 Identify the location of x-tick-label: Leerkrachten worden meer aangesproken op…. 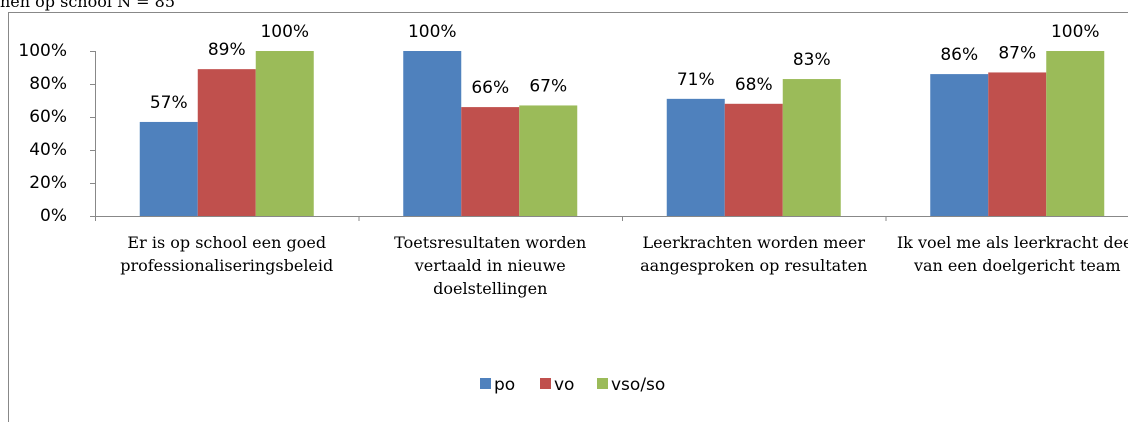
(754, 254).